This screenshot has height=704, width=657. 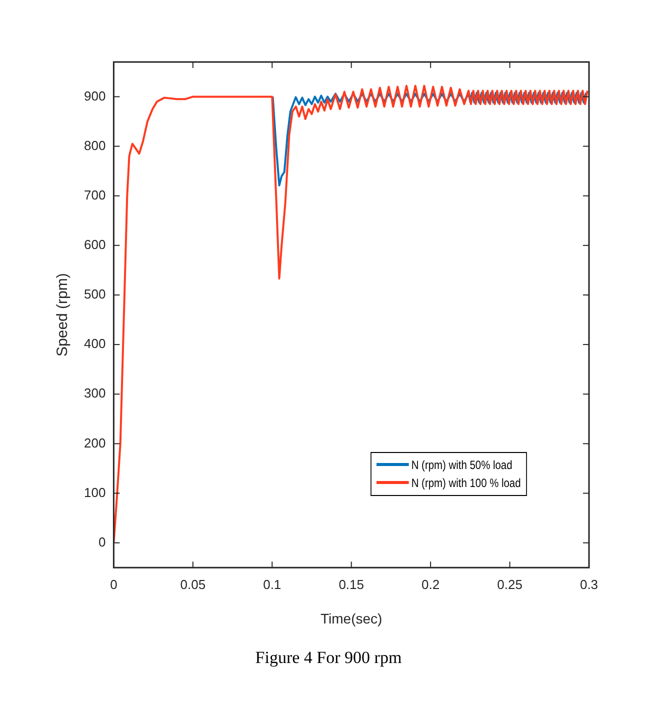 What do you see at coordinates (114, 584) in the screenshot?
I see `x-tick-label: 0` at bounding box center [114, 584].